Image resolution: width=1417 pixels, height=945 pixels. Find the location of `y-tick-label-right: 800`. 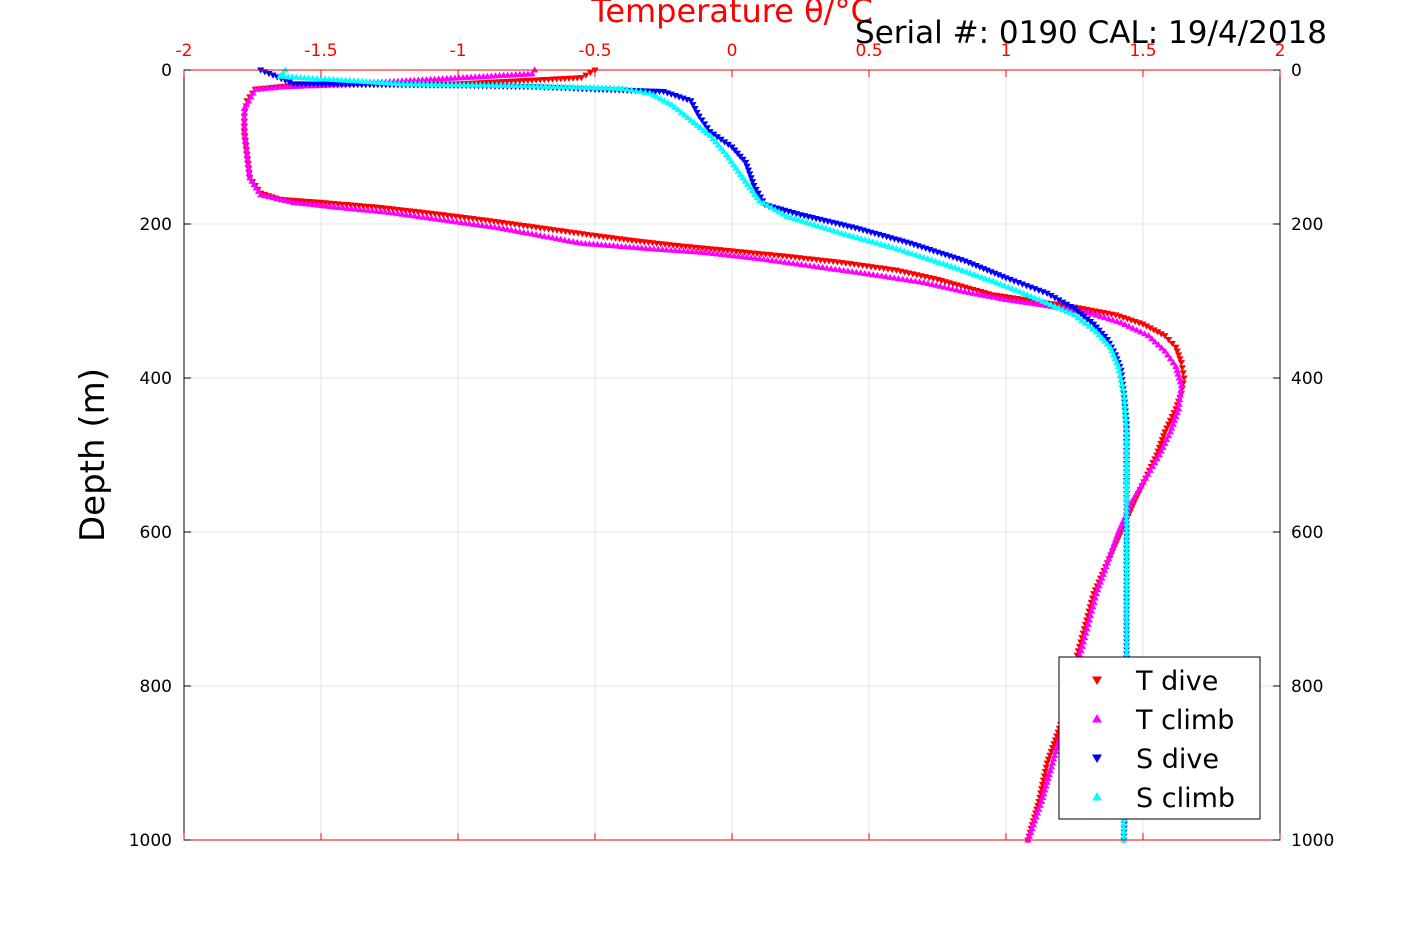

y-tick-label-right: 800 is located at coordinates (1307, 687).